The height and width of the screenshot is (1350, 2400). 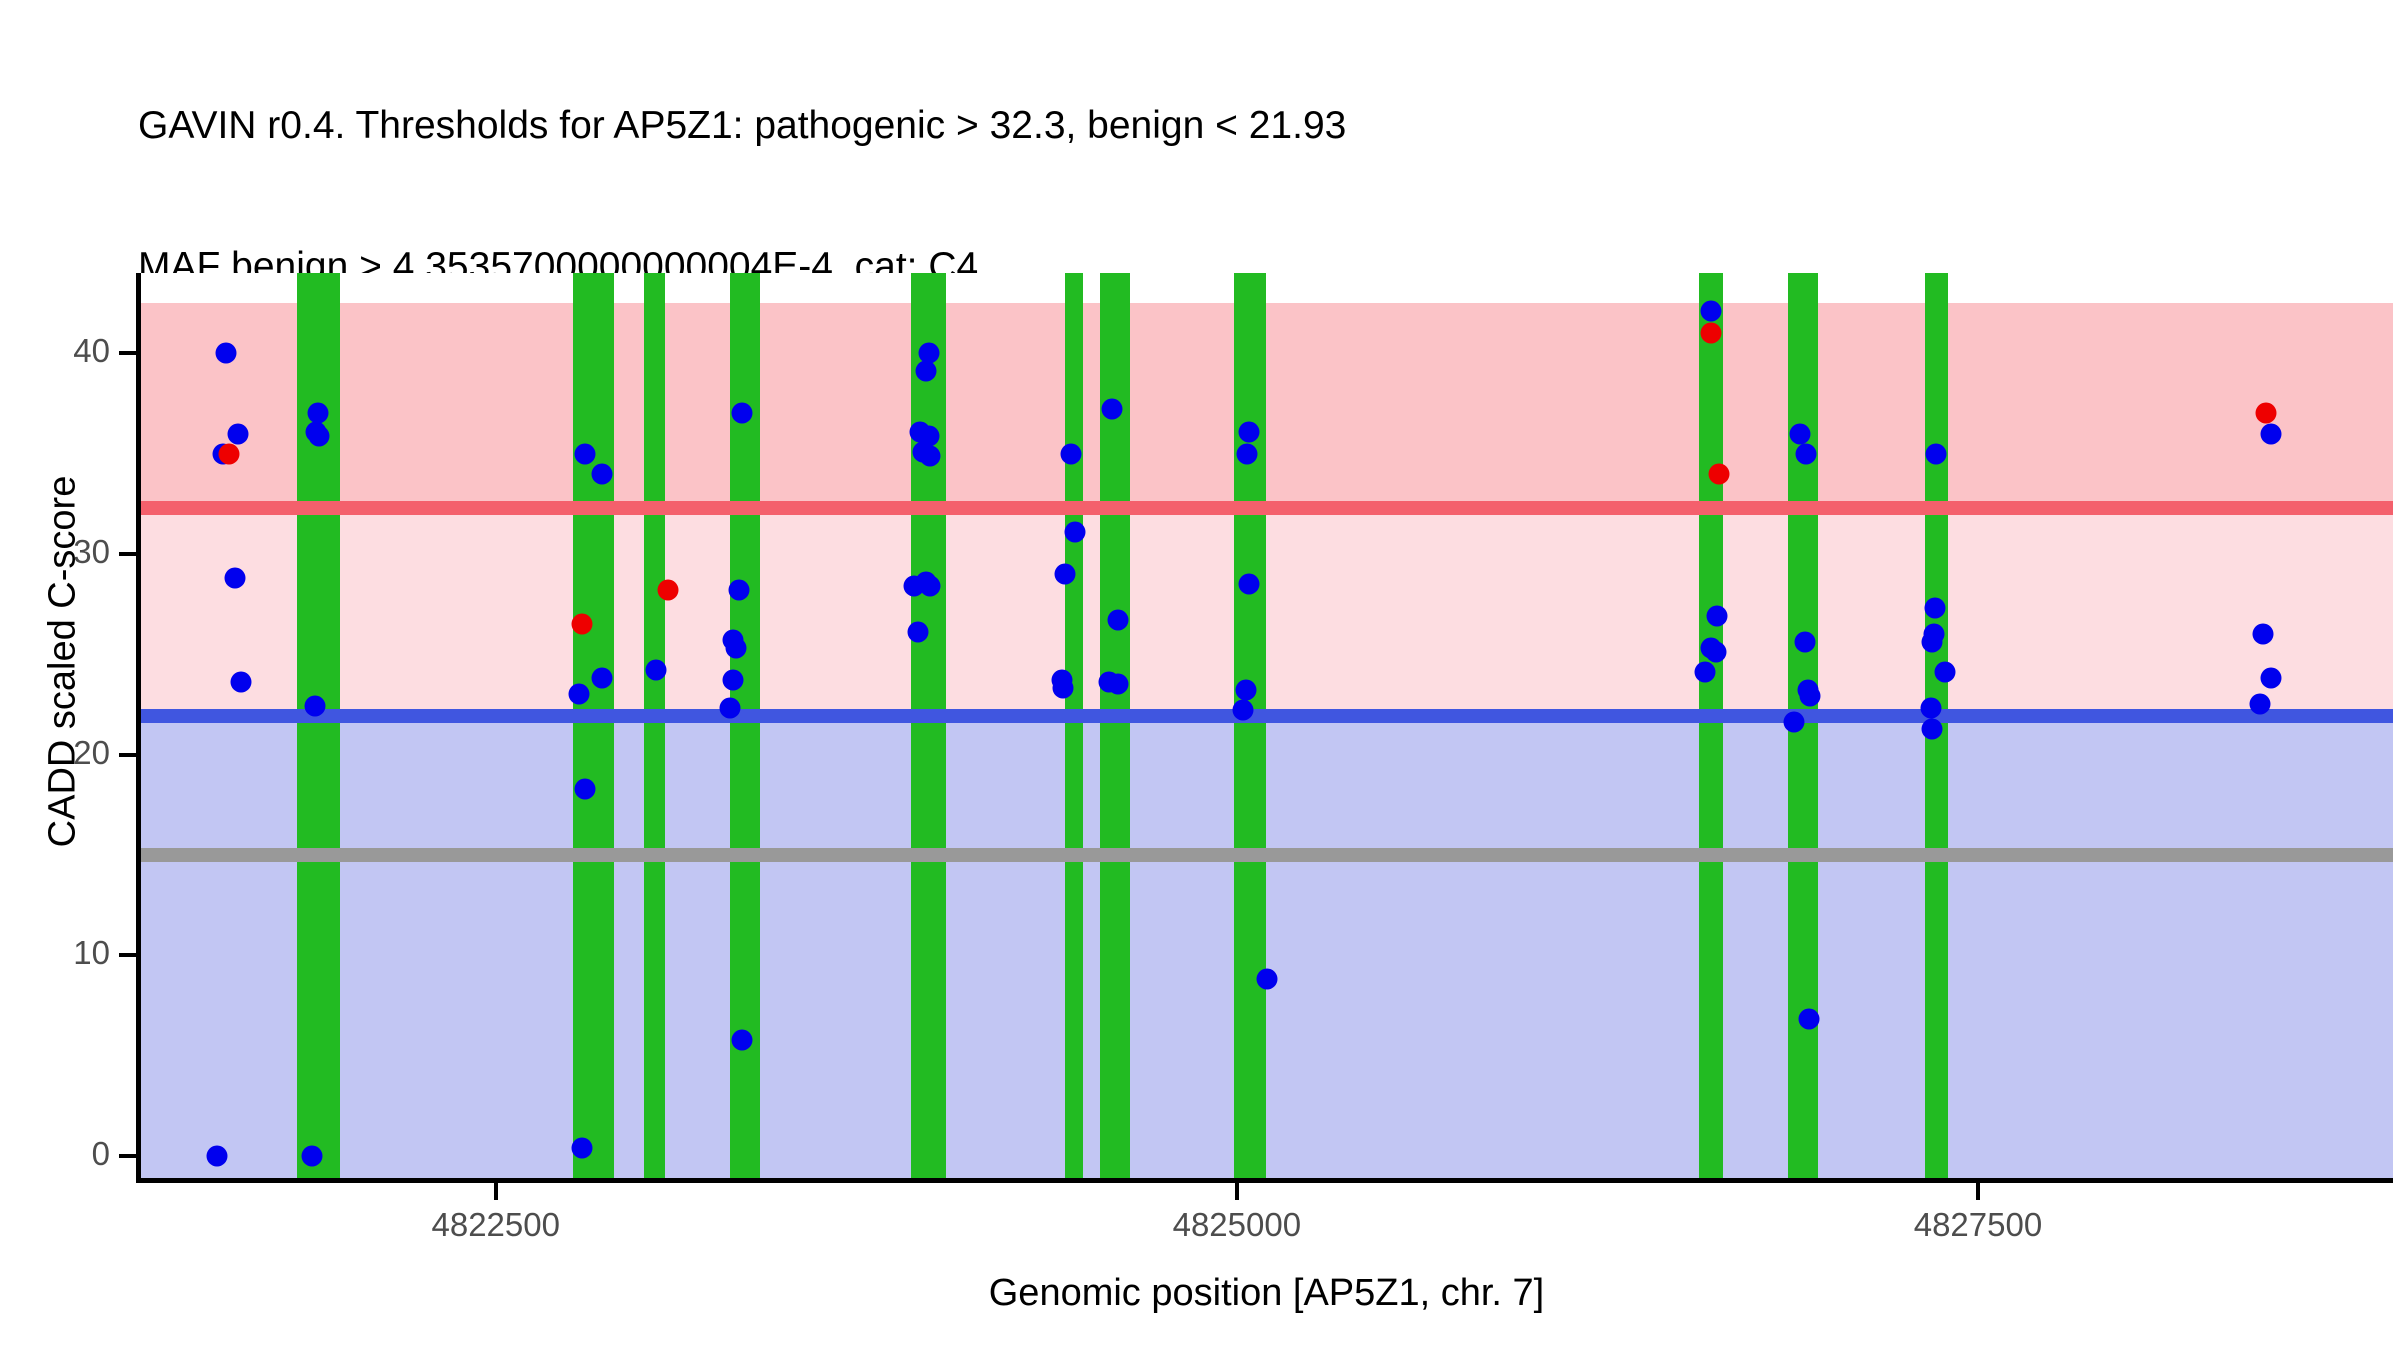 What do you see at coordinates (91, 752) in the screenshot?
I see `y-axis-tick-label: 20` at bounding box center [91, 752].